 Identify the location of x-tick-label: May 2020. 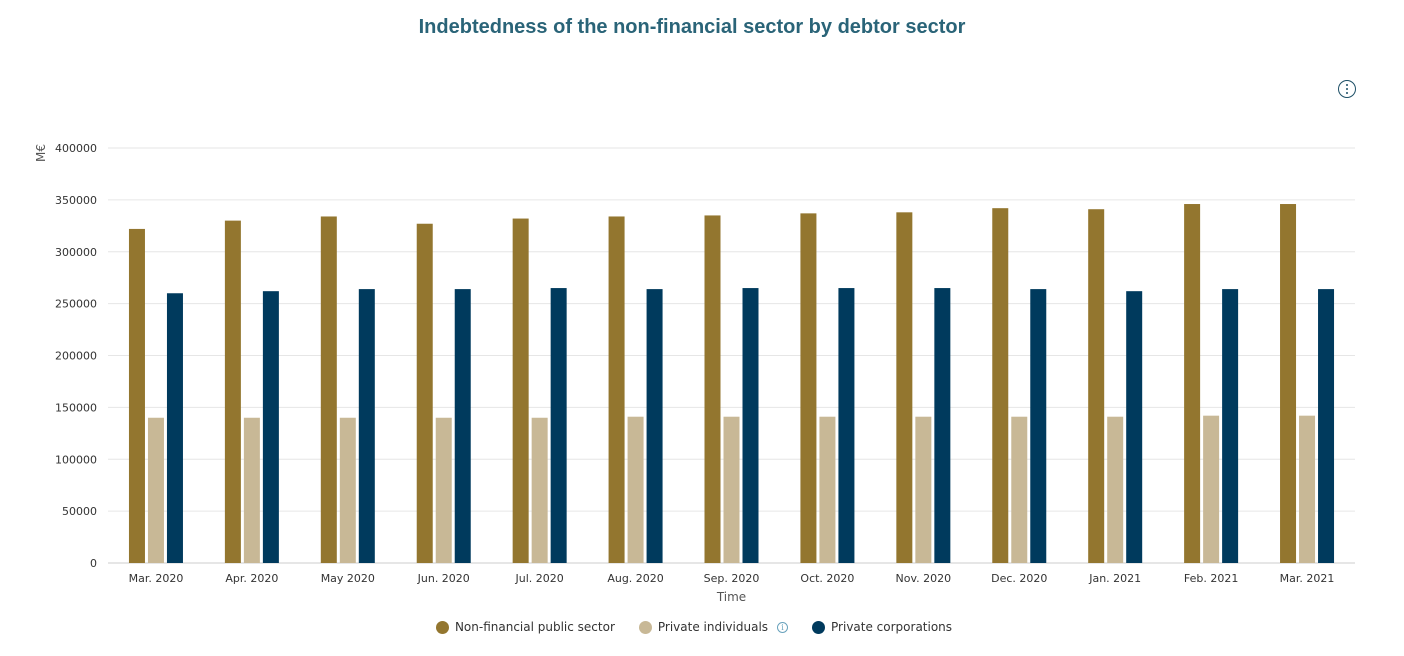
(348, 578).